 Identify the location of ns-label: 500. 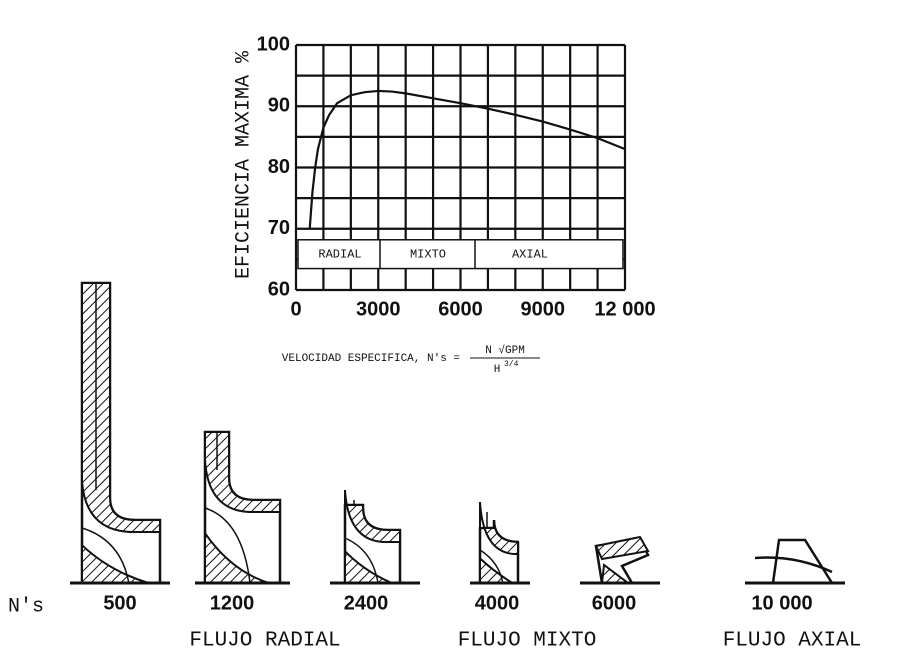
(119, 603).